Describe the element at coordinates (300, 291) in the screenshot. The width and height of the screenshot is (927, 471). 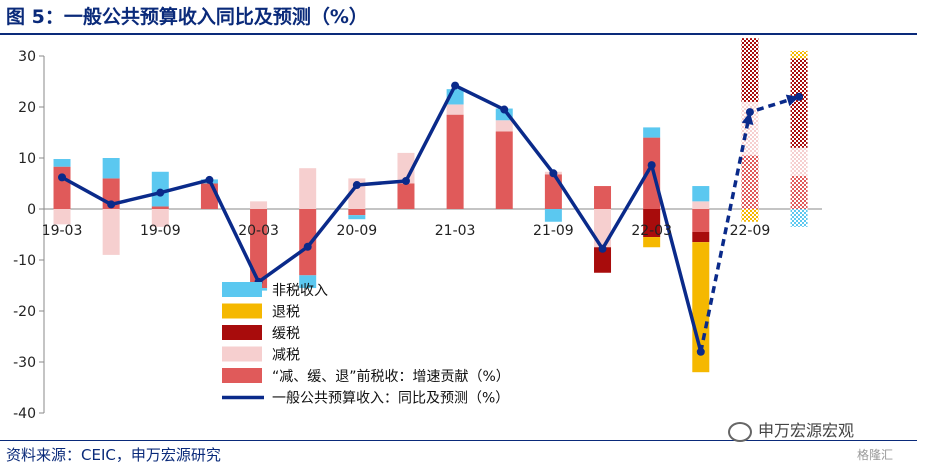
I see `legend-label: 非税收入` at that location.